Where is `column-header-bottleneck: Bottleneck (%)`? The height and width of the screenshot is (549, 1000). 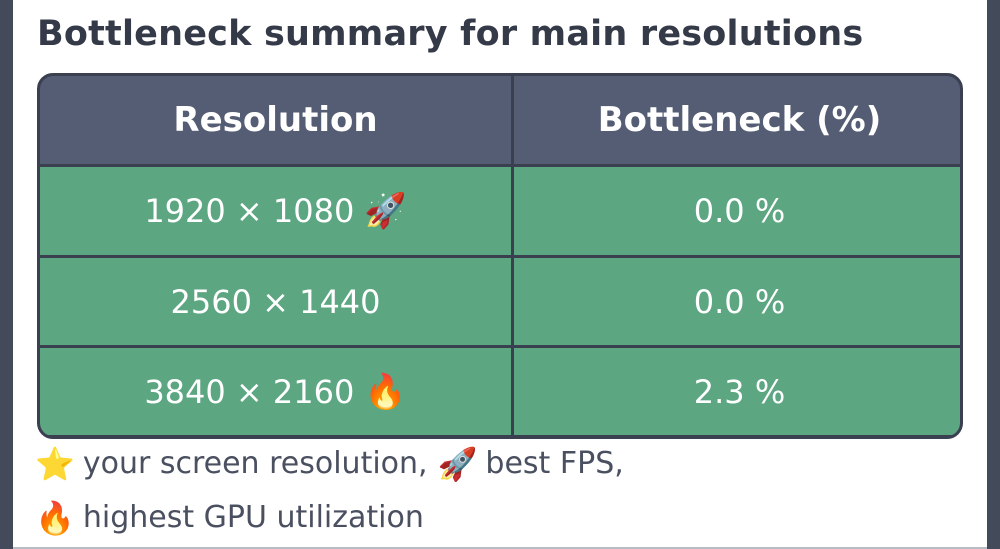 column-header-bottleneck: Bottleneck (%) is located at coordinates (737, 120).